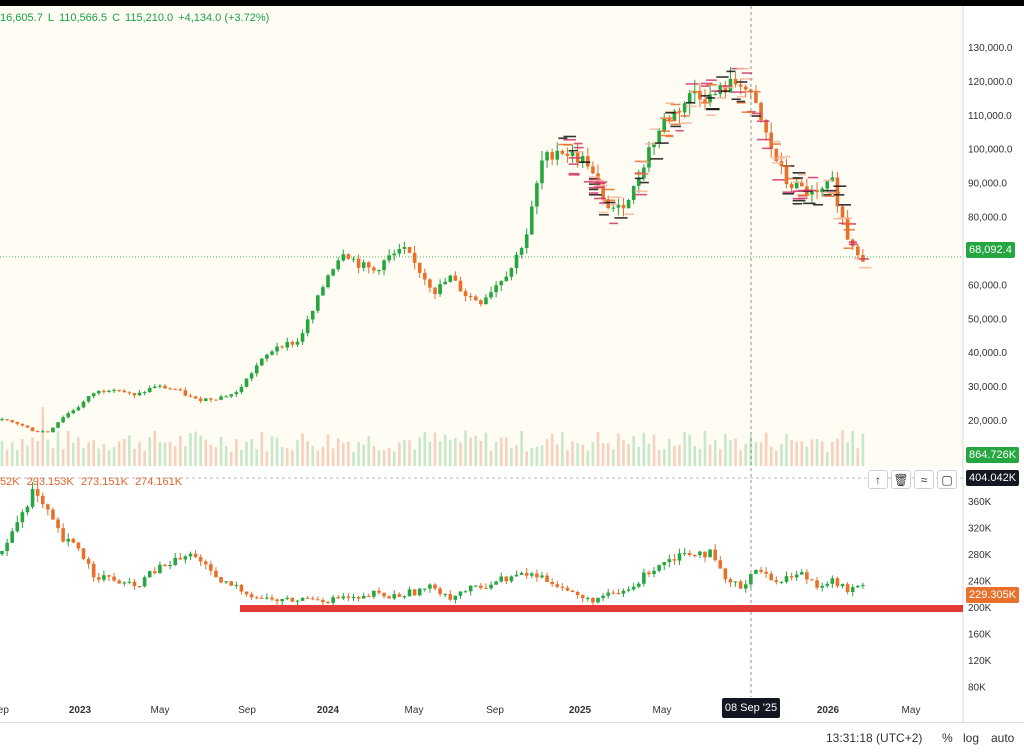  Describe the element at coordinates (987, 353) in the screenshot. I see `price-tick-label: 40,000.0` at that location.